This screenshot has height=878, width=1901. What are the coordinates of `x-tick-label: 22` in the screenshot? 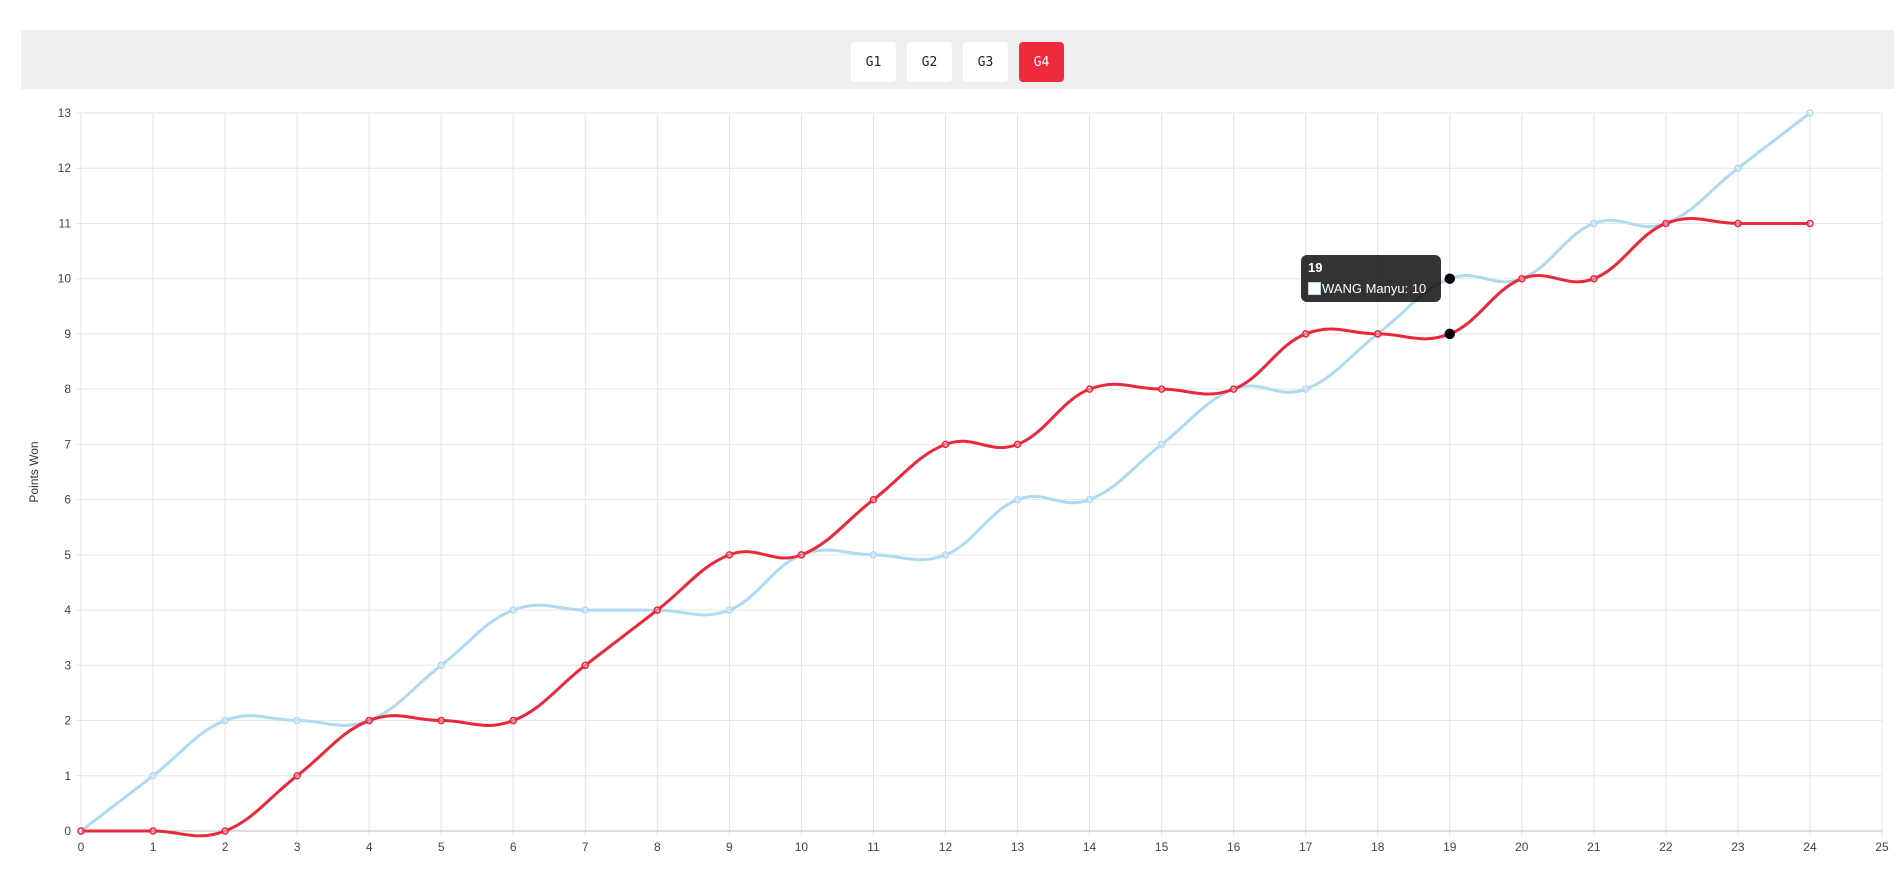 It's located at (1666, 847).